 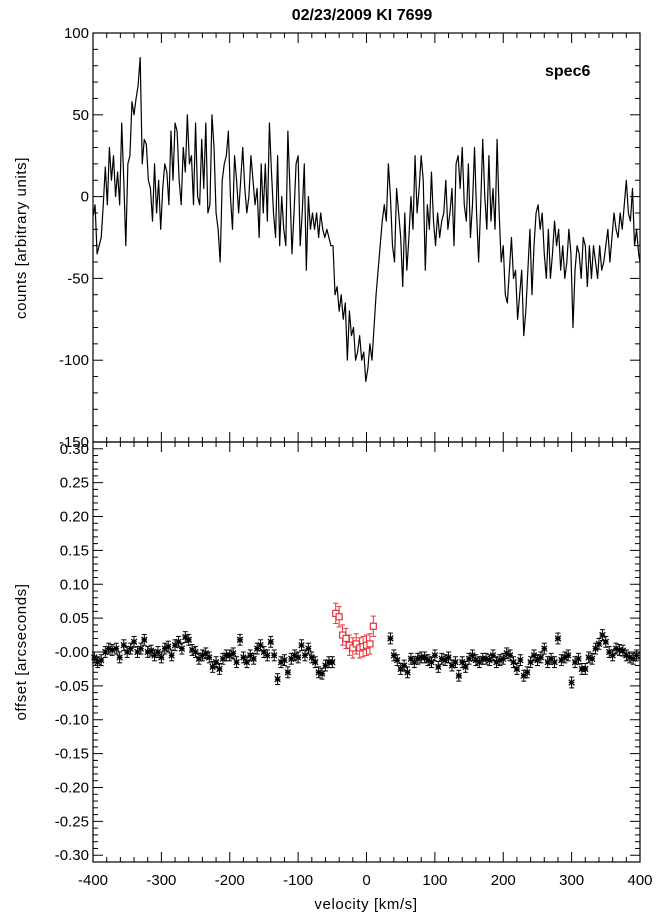 What do you see at coordinates (639, 880) in the screenshot?
I see `x-tick-label: 400` at bounding box center [639, 880].